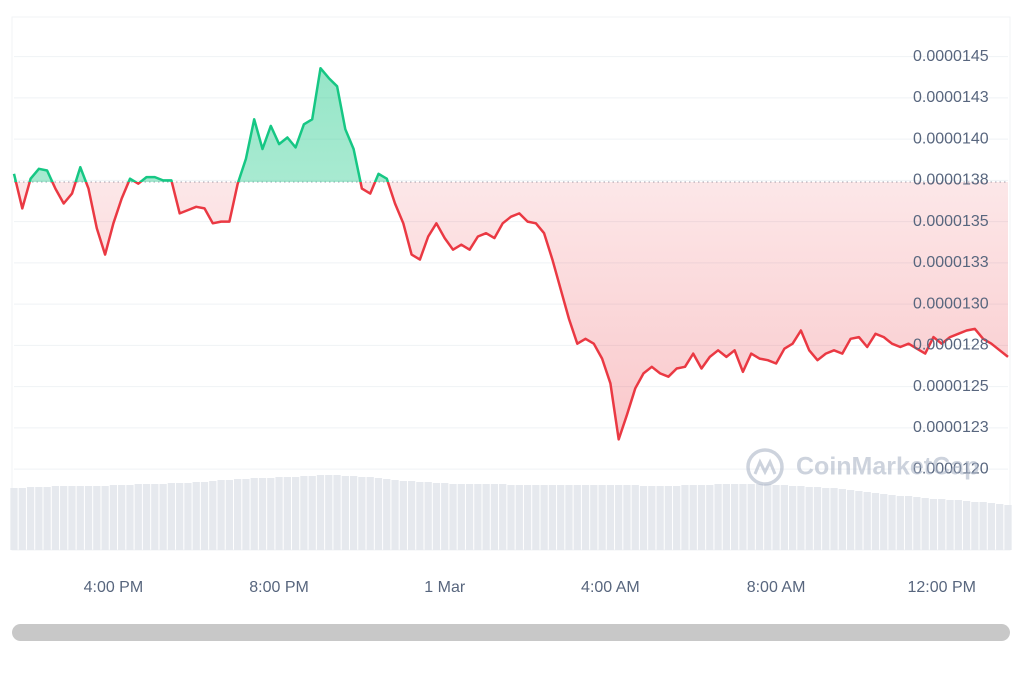 This screenshot has height=683, width=1024. What do you see at coordinates (951, 345) in the screenshot?
I see `y-tick-label: 0.0000128` at bounding box center [951, 345].